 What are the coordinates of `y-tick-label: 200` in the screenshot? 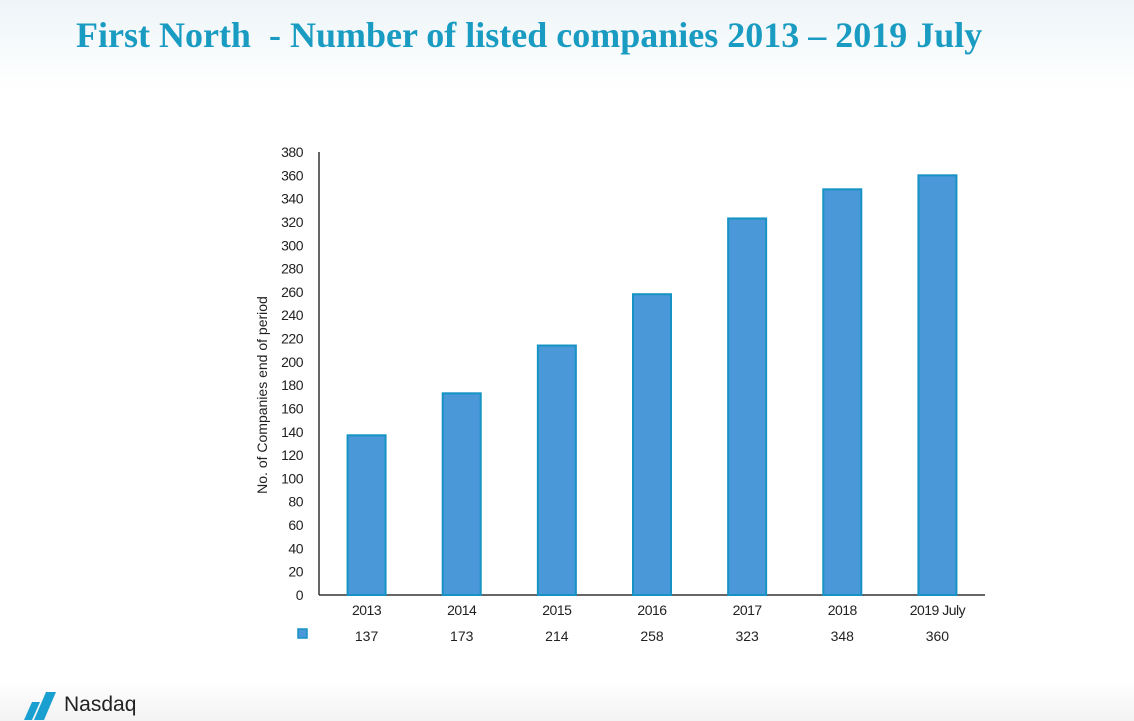 It's located at (292, 362).